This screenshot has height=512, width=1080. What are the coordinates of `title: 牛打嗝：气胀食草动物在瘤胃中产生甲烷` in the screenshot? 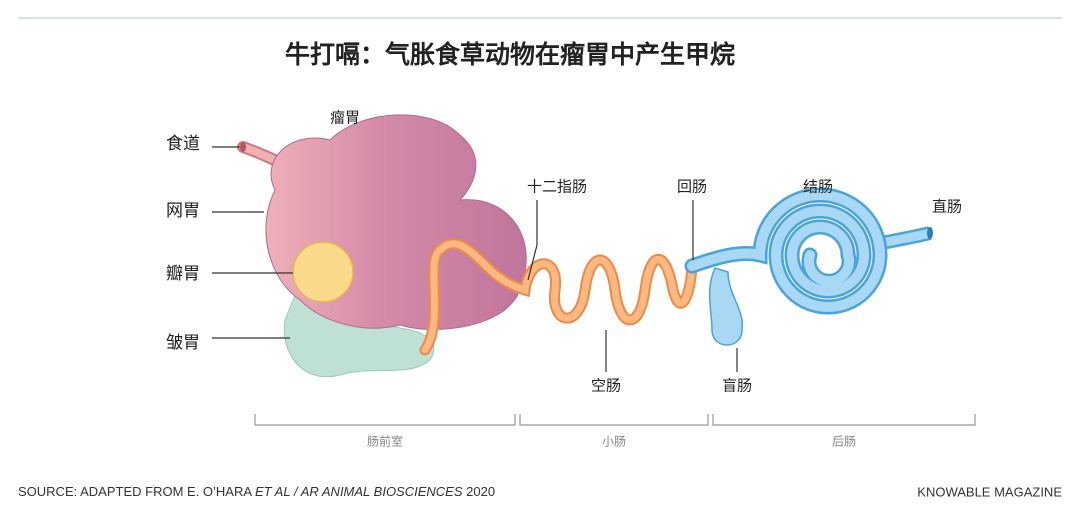 It's located at (510, 54).